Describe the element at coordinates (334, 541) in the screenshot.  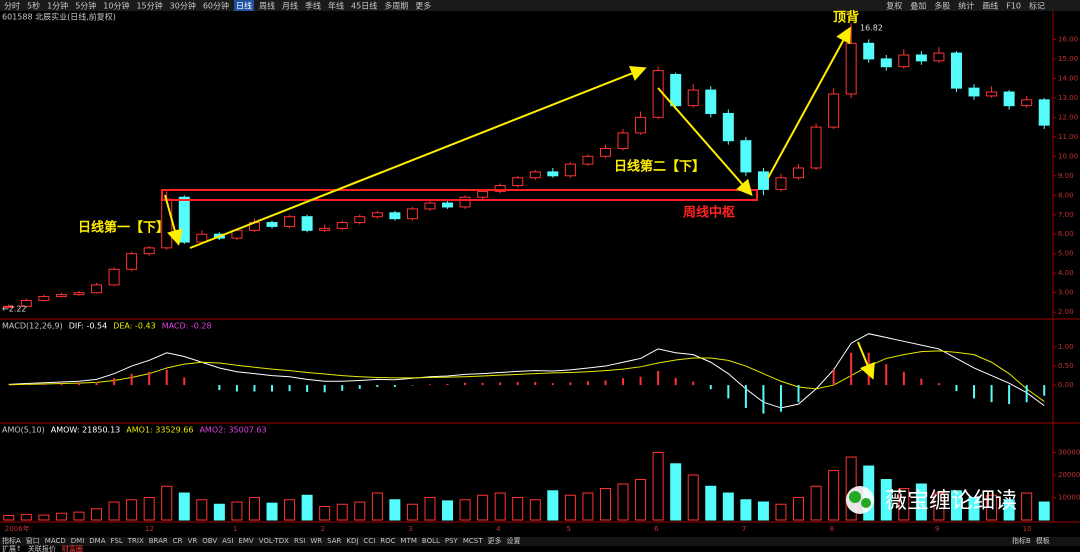
I see `tab: SAR` at that location.